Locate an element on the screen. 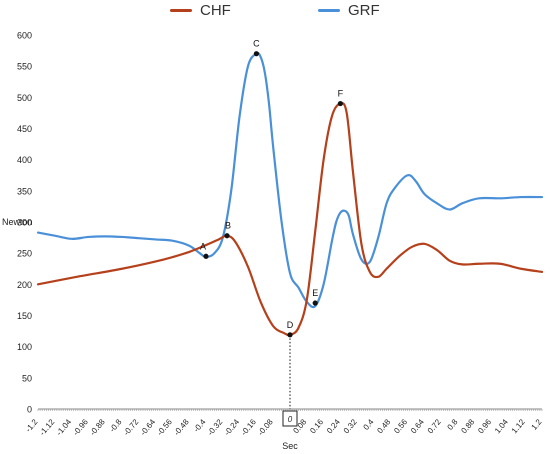 The height and width of the screenshot is (454, 550). annotation-label-a: A is located at coordinates (203, 246).